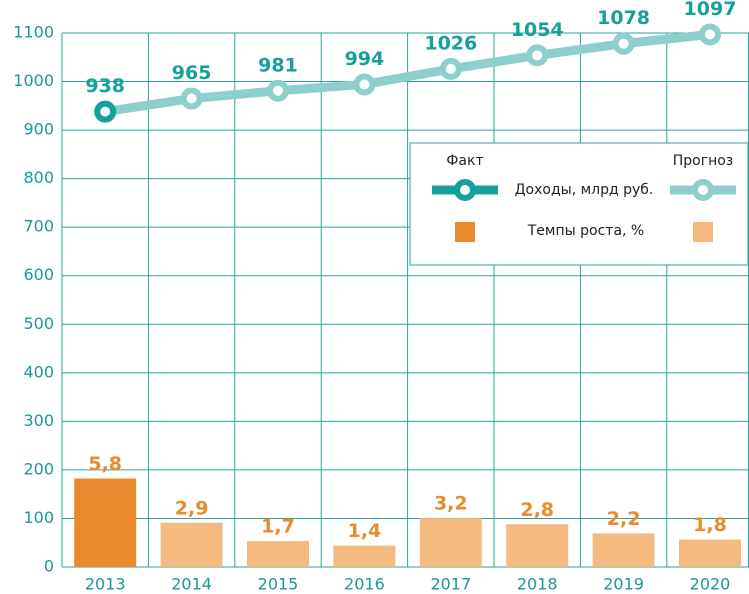 Image resolution: width=749 pixels, height=594 pixels. What do you see at coordinates (191, 584) in the screenshot?
I see `x-tick-label: 2014` at bounding box center [191, 584].